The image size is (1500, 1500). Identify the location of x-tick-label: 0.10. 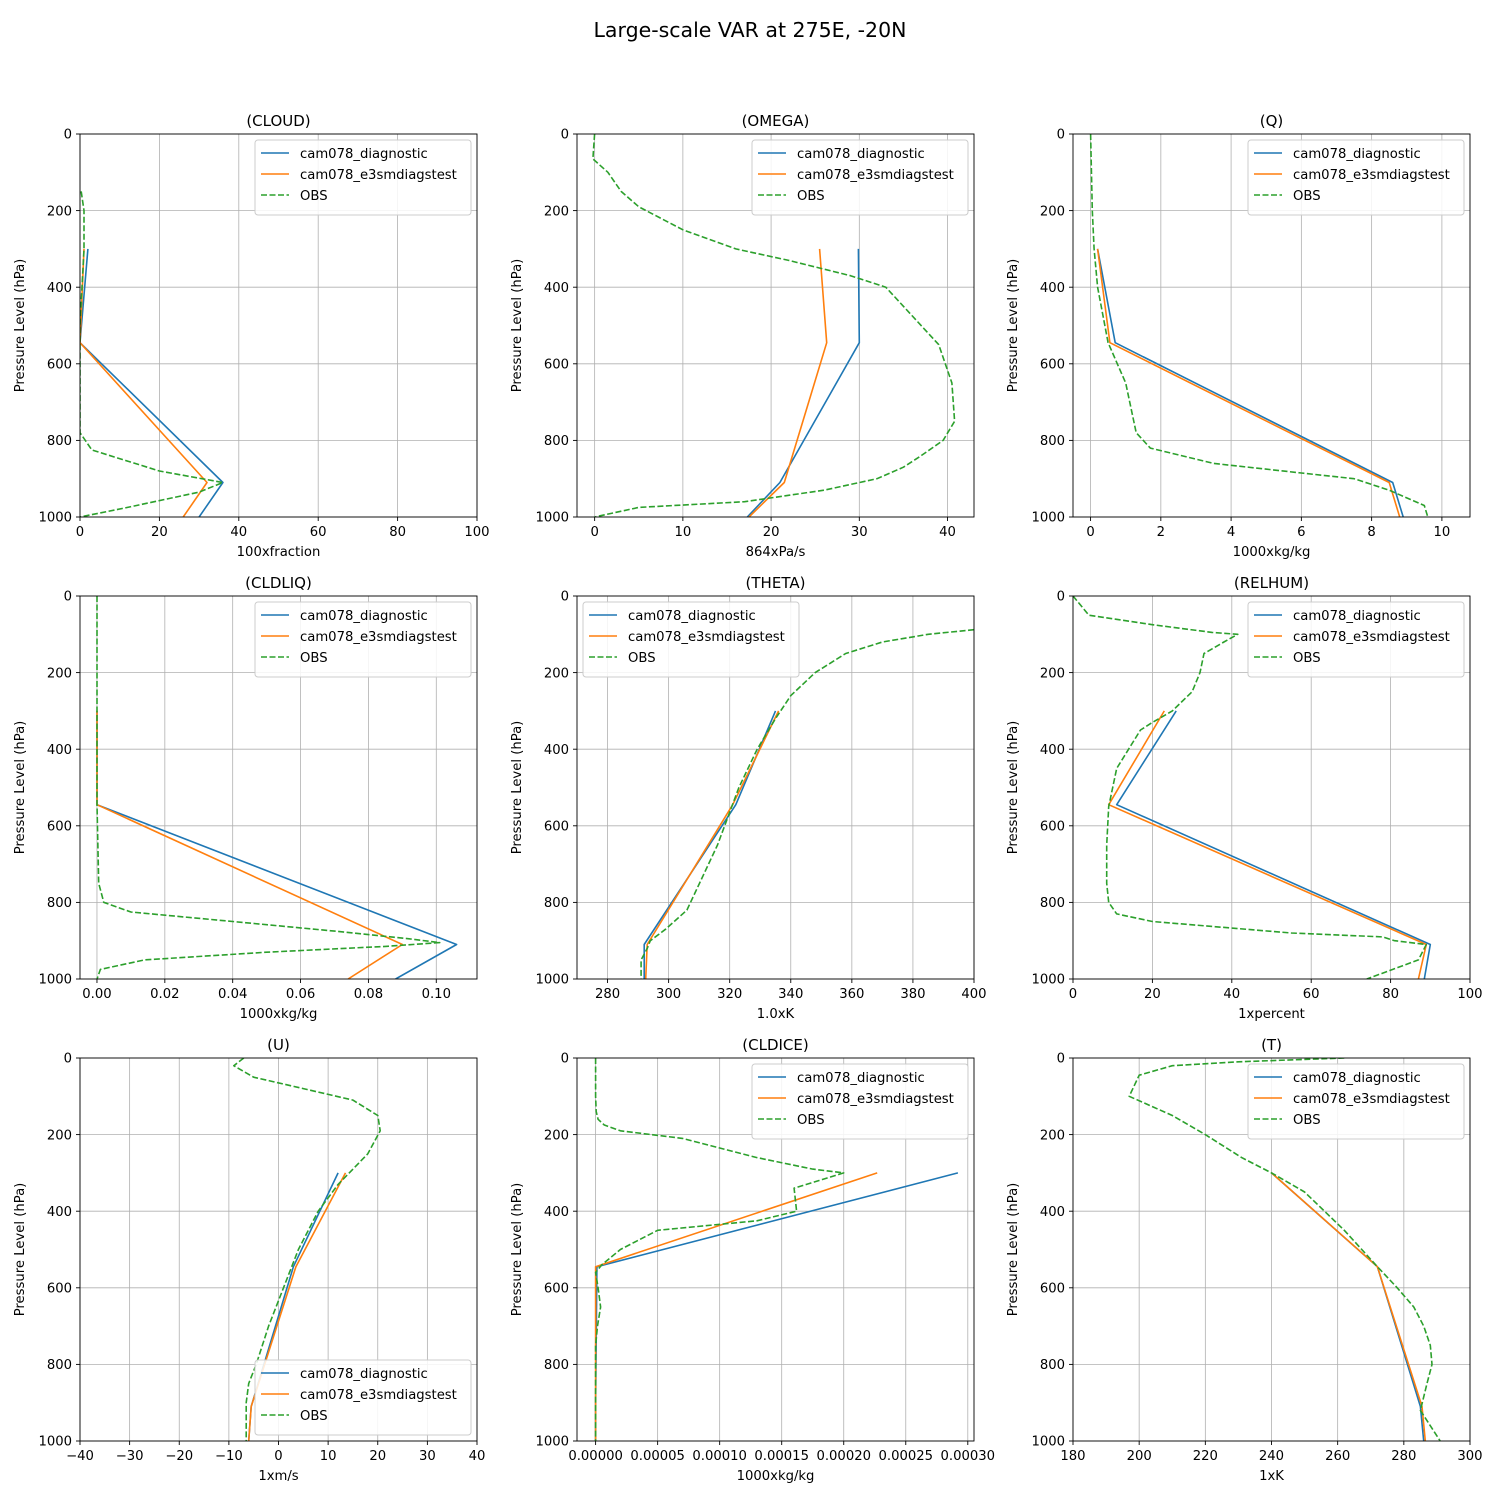
(436, 994).